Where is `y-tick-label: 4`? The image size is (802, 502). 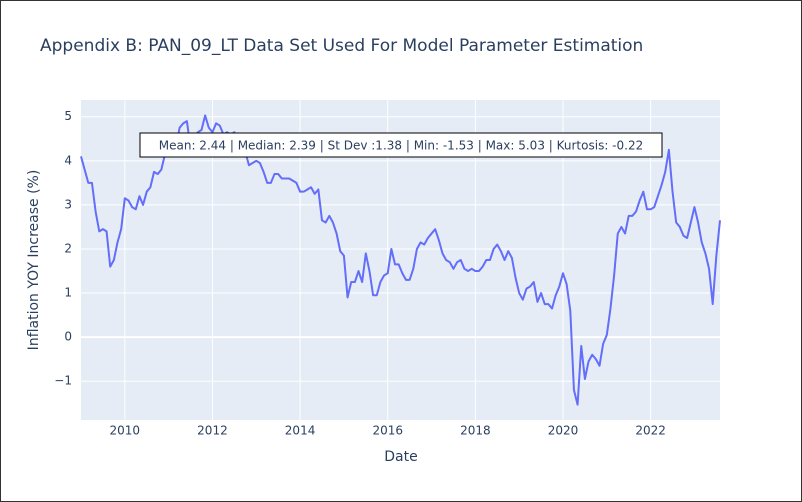 y-tick-label: 4 is located at coordinates (68, 160).